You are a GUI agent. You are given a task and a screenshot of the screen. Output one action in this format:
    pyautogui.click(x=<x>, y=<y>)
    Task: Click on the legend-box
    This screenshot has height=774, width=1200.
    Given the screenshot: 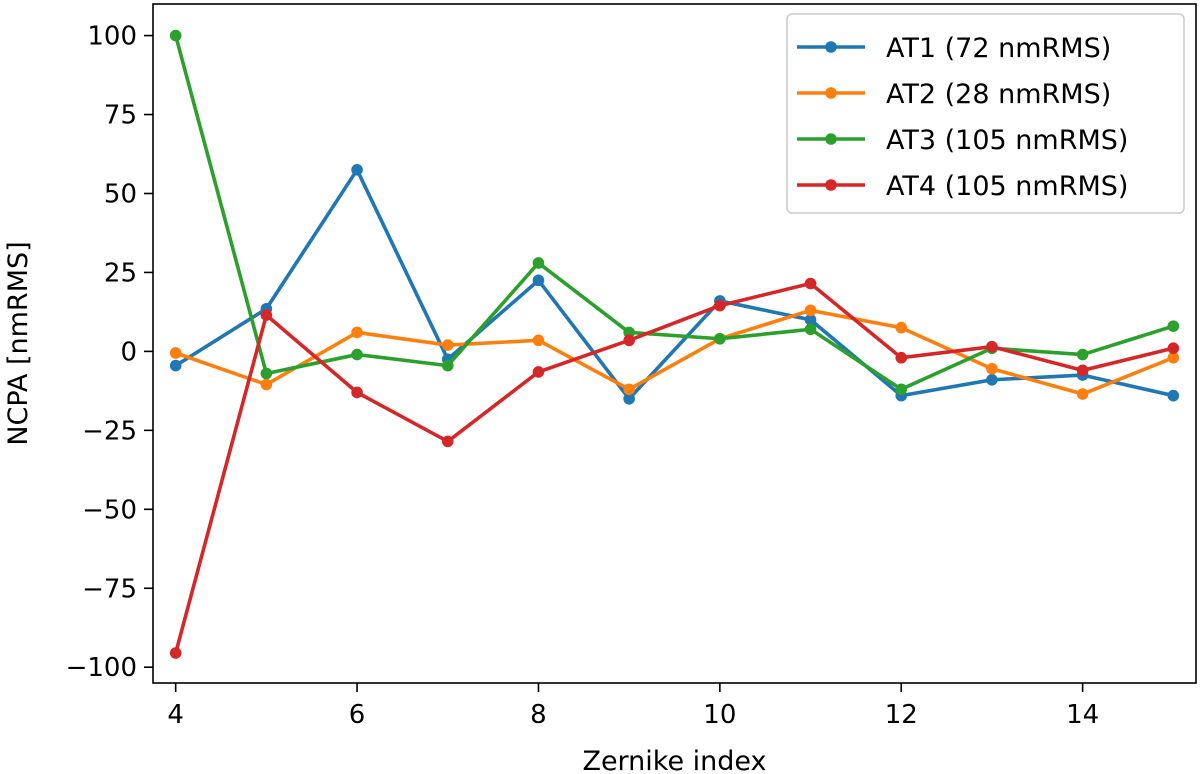 What is the action you would take?
    pyautogui.click(x=985, y=113)
    